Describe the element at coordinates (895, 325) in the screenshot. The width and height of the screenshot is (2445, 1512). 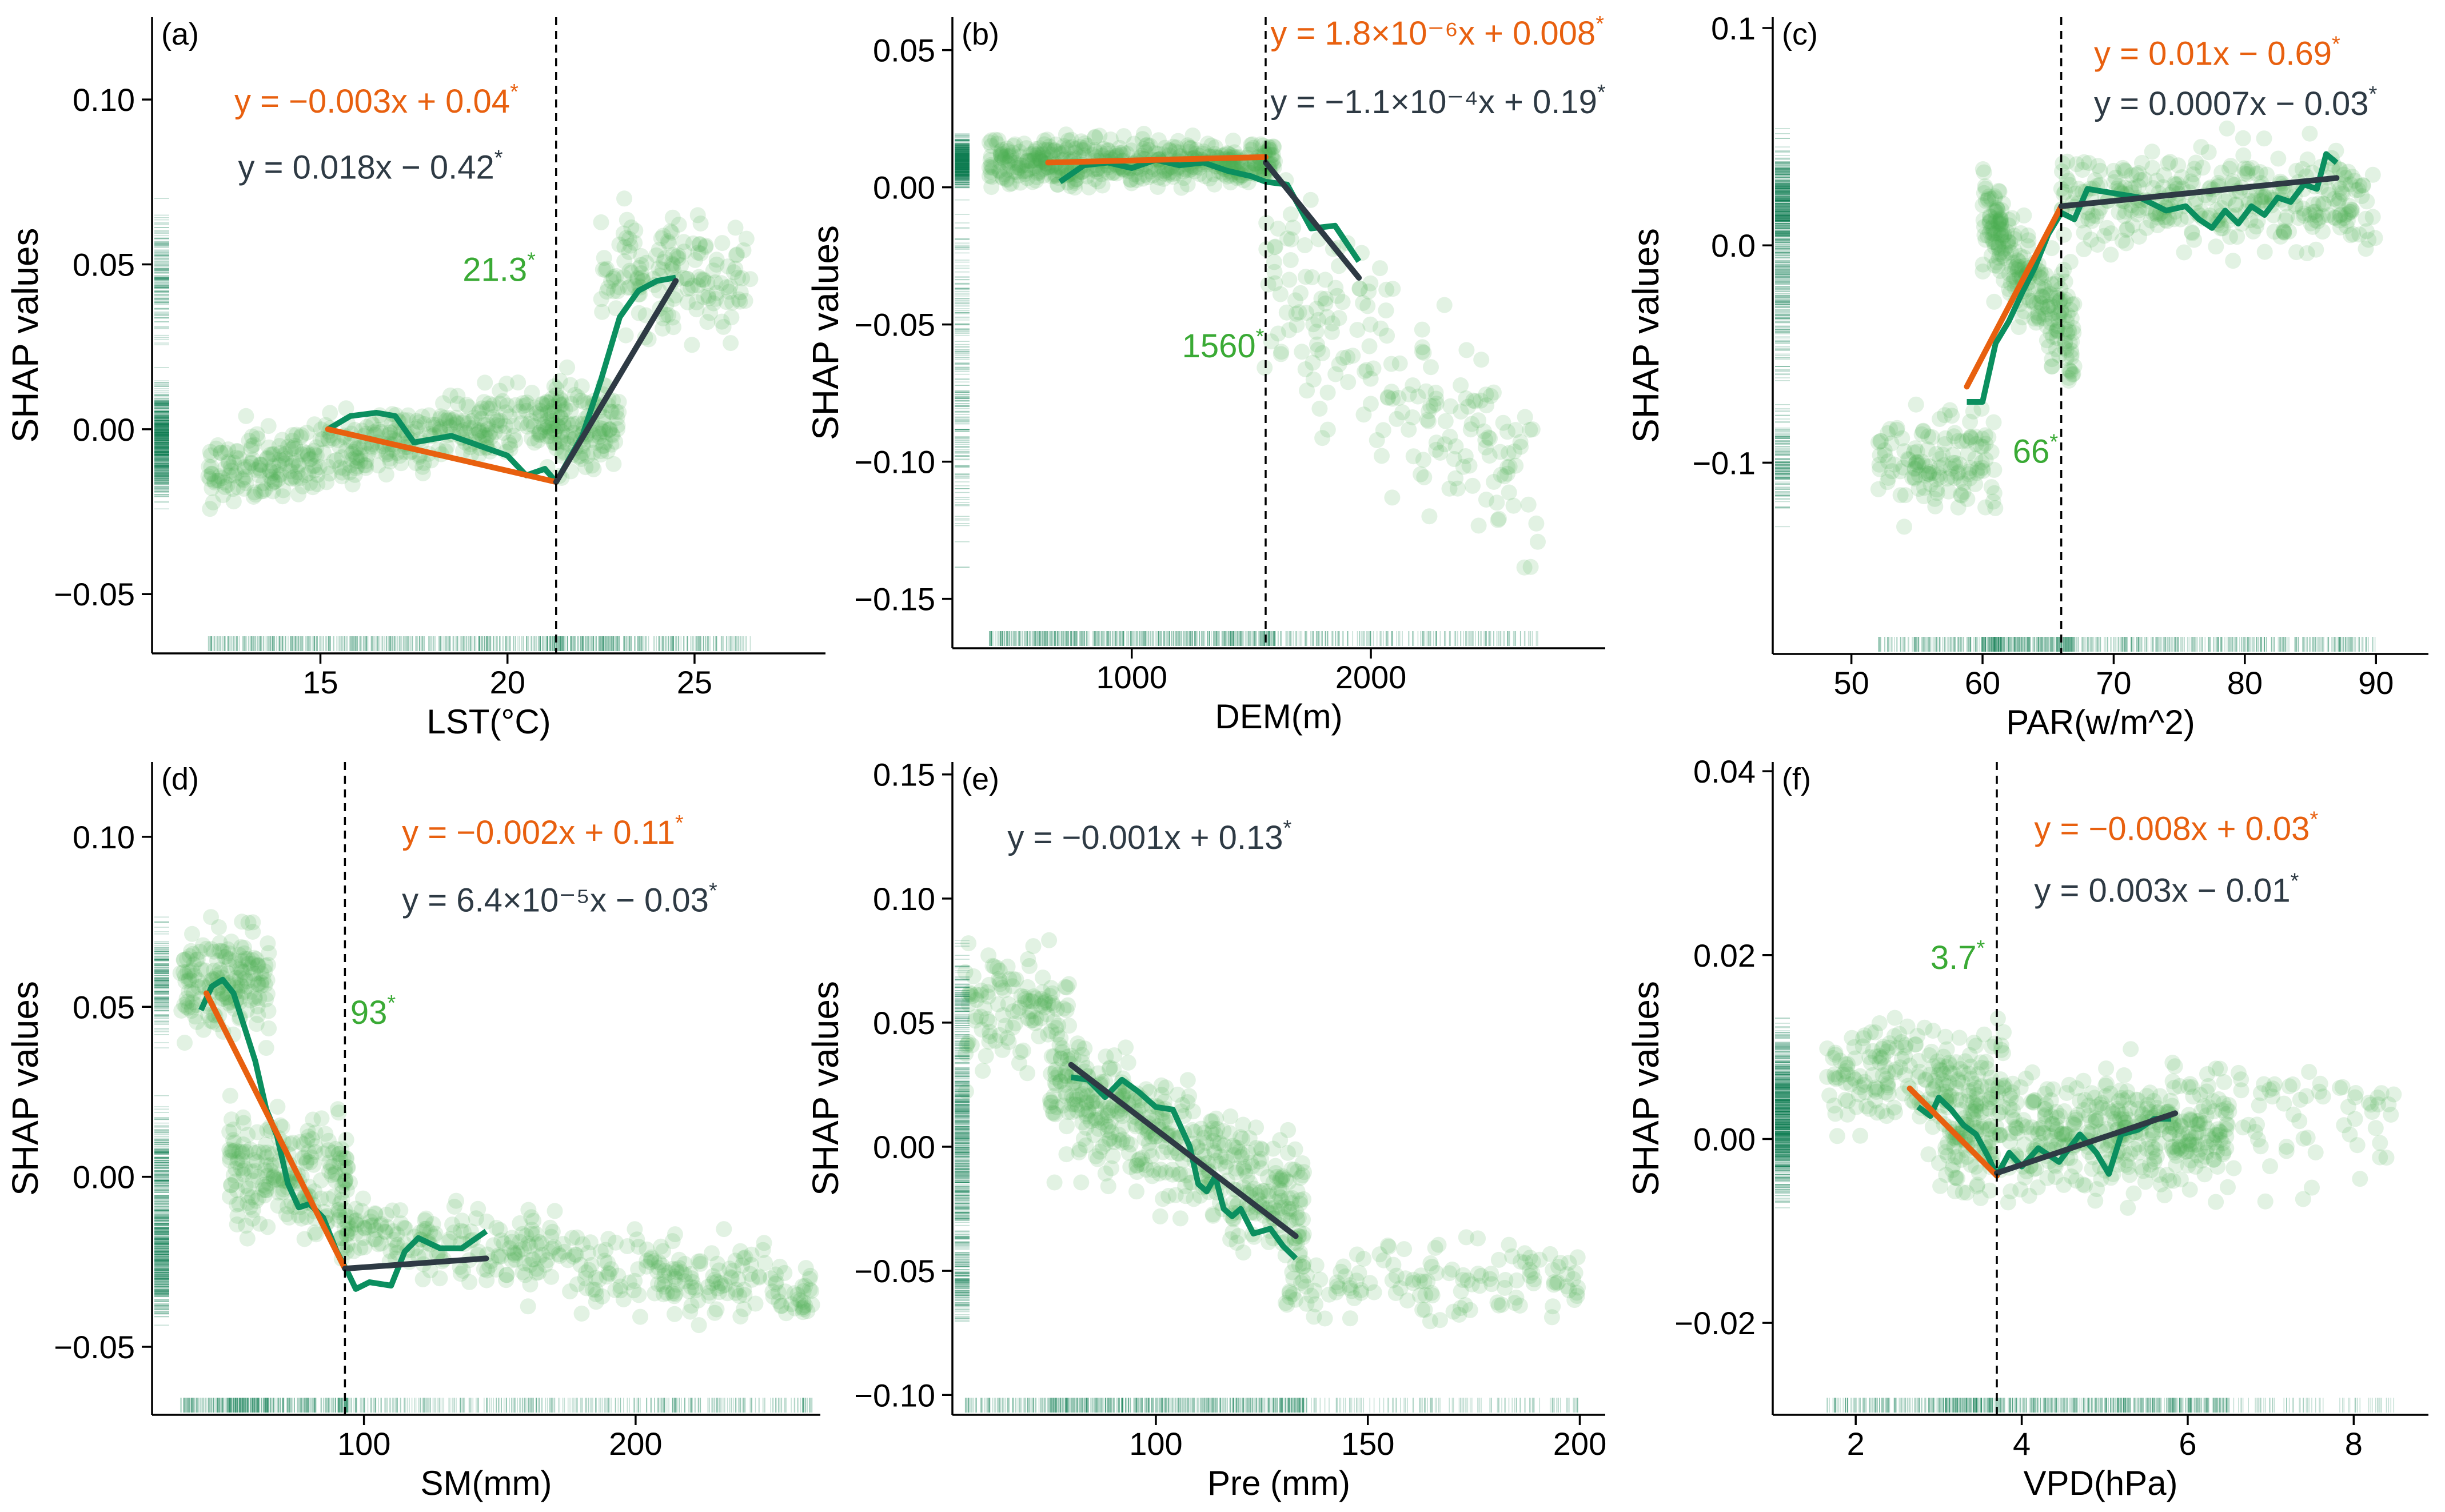
I see `y-tick-label: −0.05` at that location.